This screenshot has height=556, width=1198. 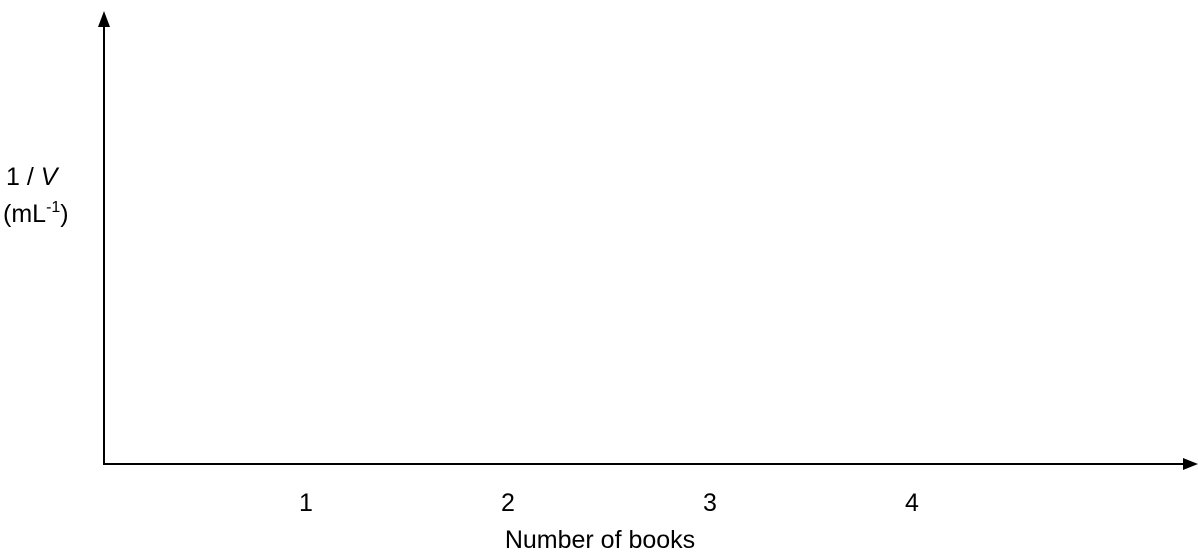 What do you see at coordinates (23, 177) in the screenshot?
I see `y-axis-label-prefix: 1 /` at bounding box center [23, 177].